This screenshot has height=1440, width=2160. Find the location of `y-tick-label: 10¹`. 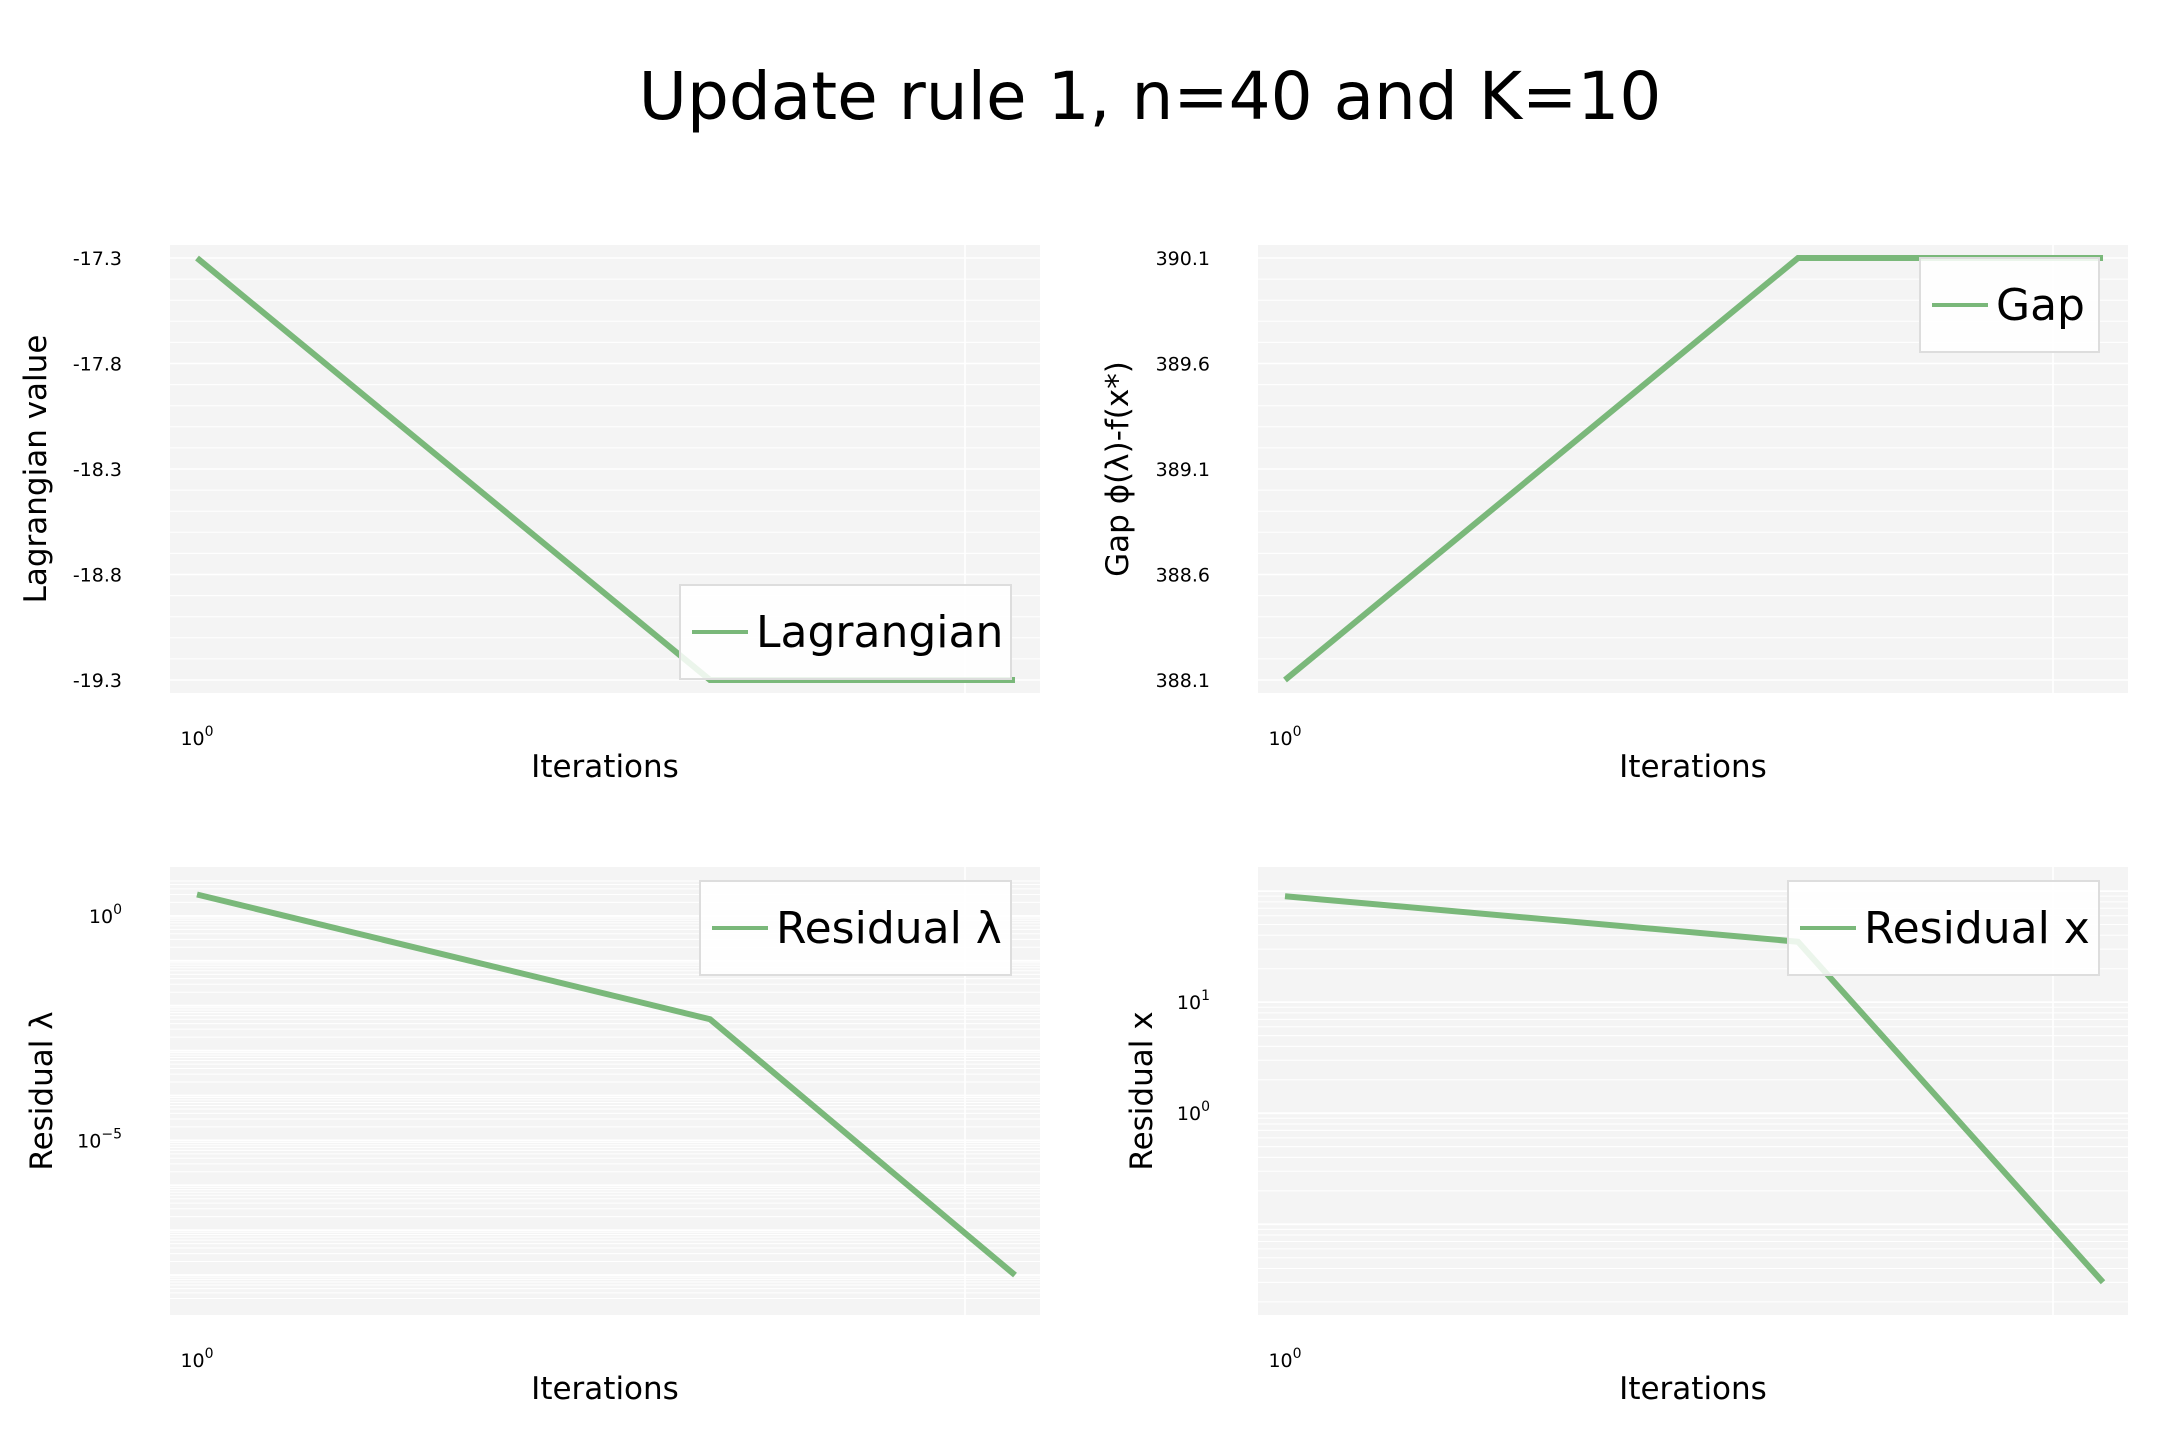

y-tick-label: 10¹ is located at coordinates (1193, 1001).